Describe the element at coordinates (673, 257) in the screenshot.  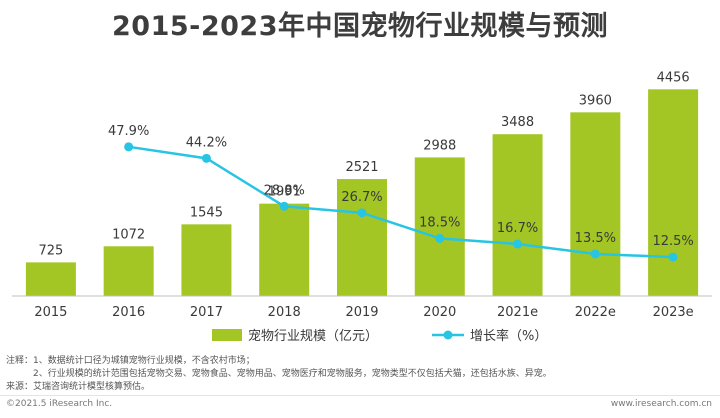
I see `growth-point-2023e` at that location.